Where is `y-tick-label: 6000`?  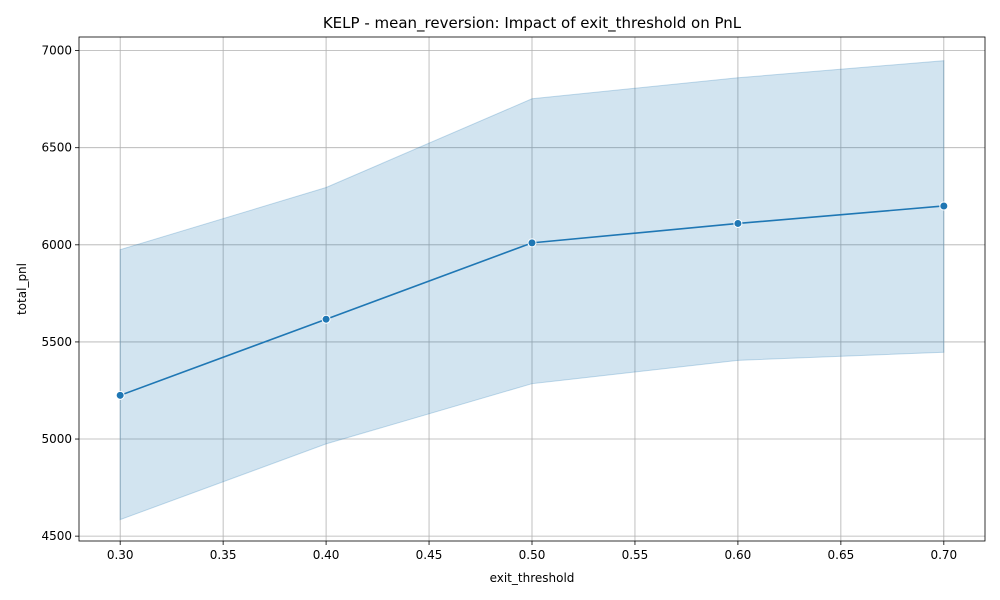 y-tick-label: 6000 is located at coordinates (56, 245).